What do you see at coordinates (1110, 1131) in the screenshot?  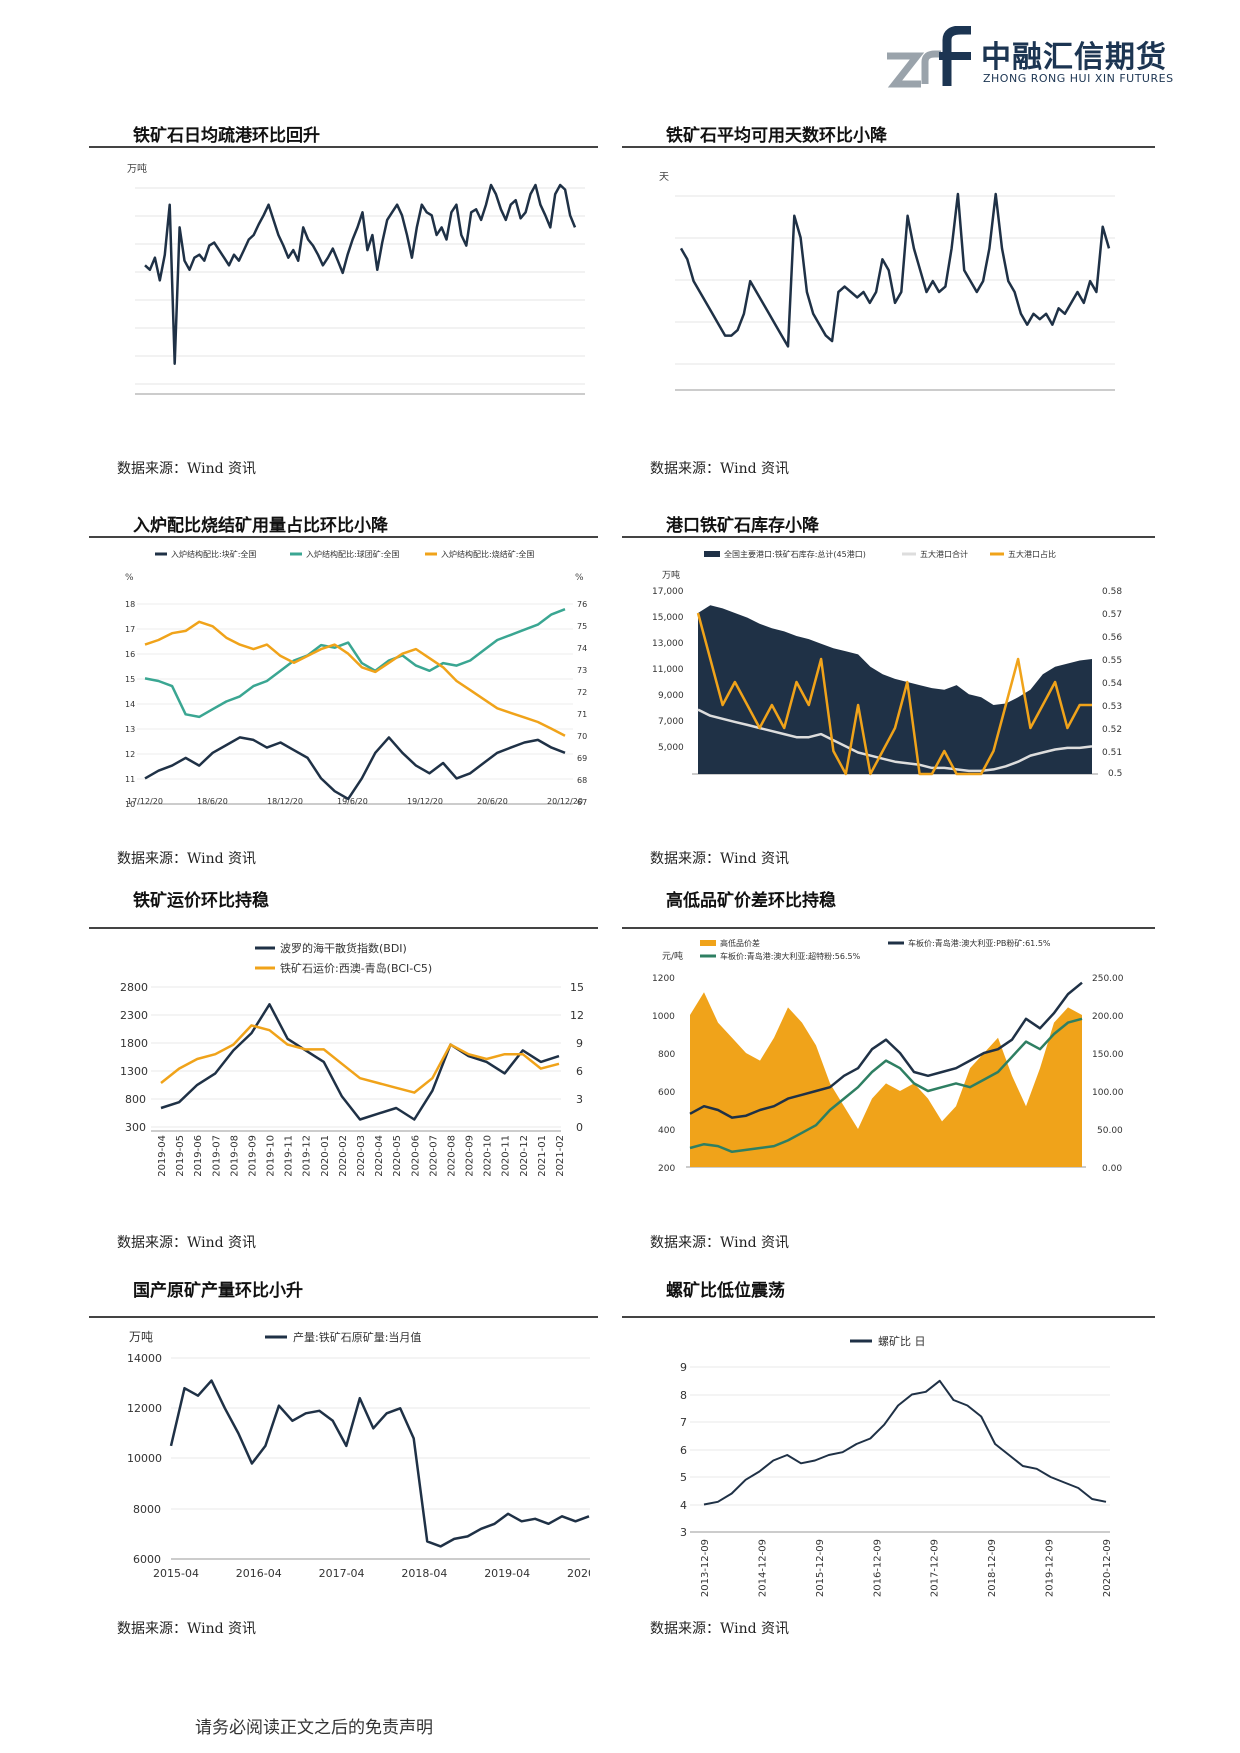 I see `svg-text: 50.00` at bounding box center [1110, 1131].